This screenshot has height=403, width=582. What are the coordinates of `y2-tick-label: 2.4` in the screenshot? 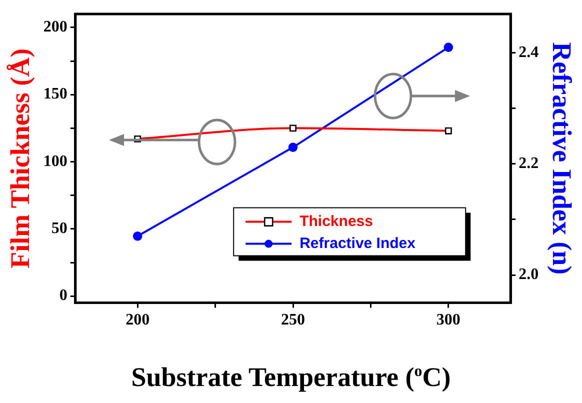 It's located at (528, 53).